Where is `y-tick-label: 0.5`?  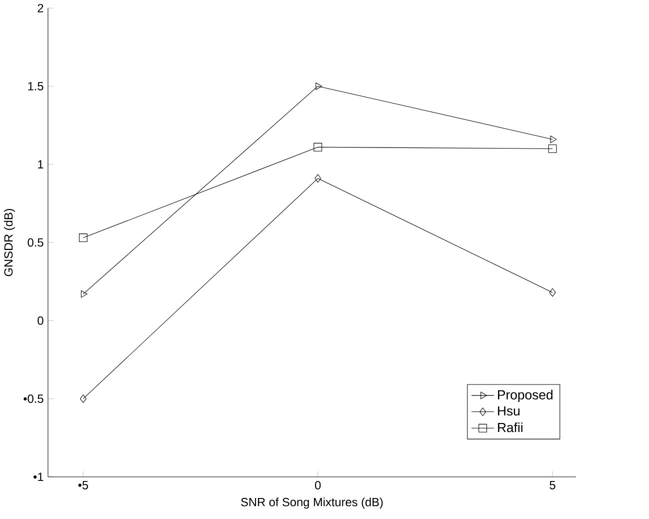
y-tick-label: 0.5 is located at coordinates (36, 242).